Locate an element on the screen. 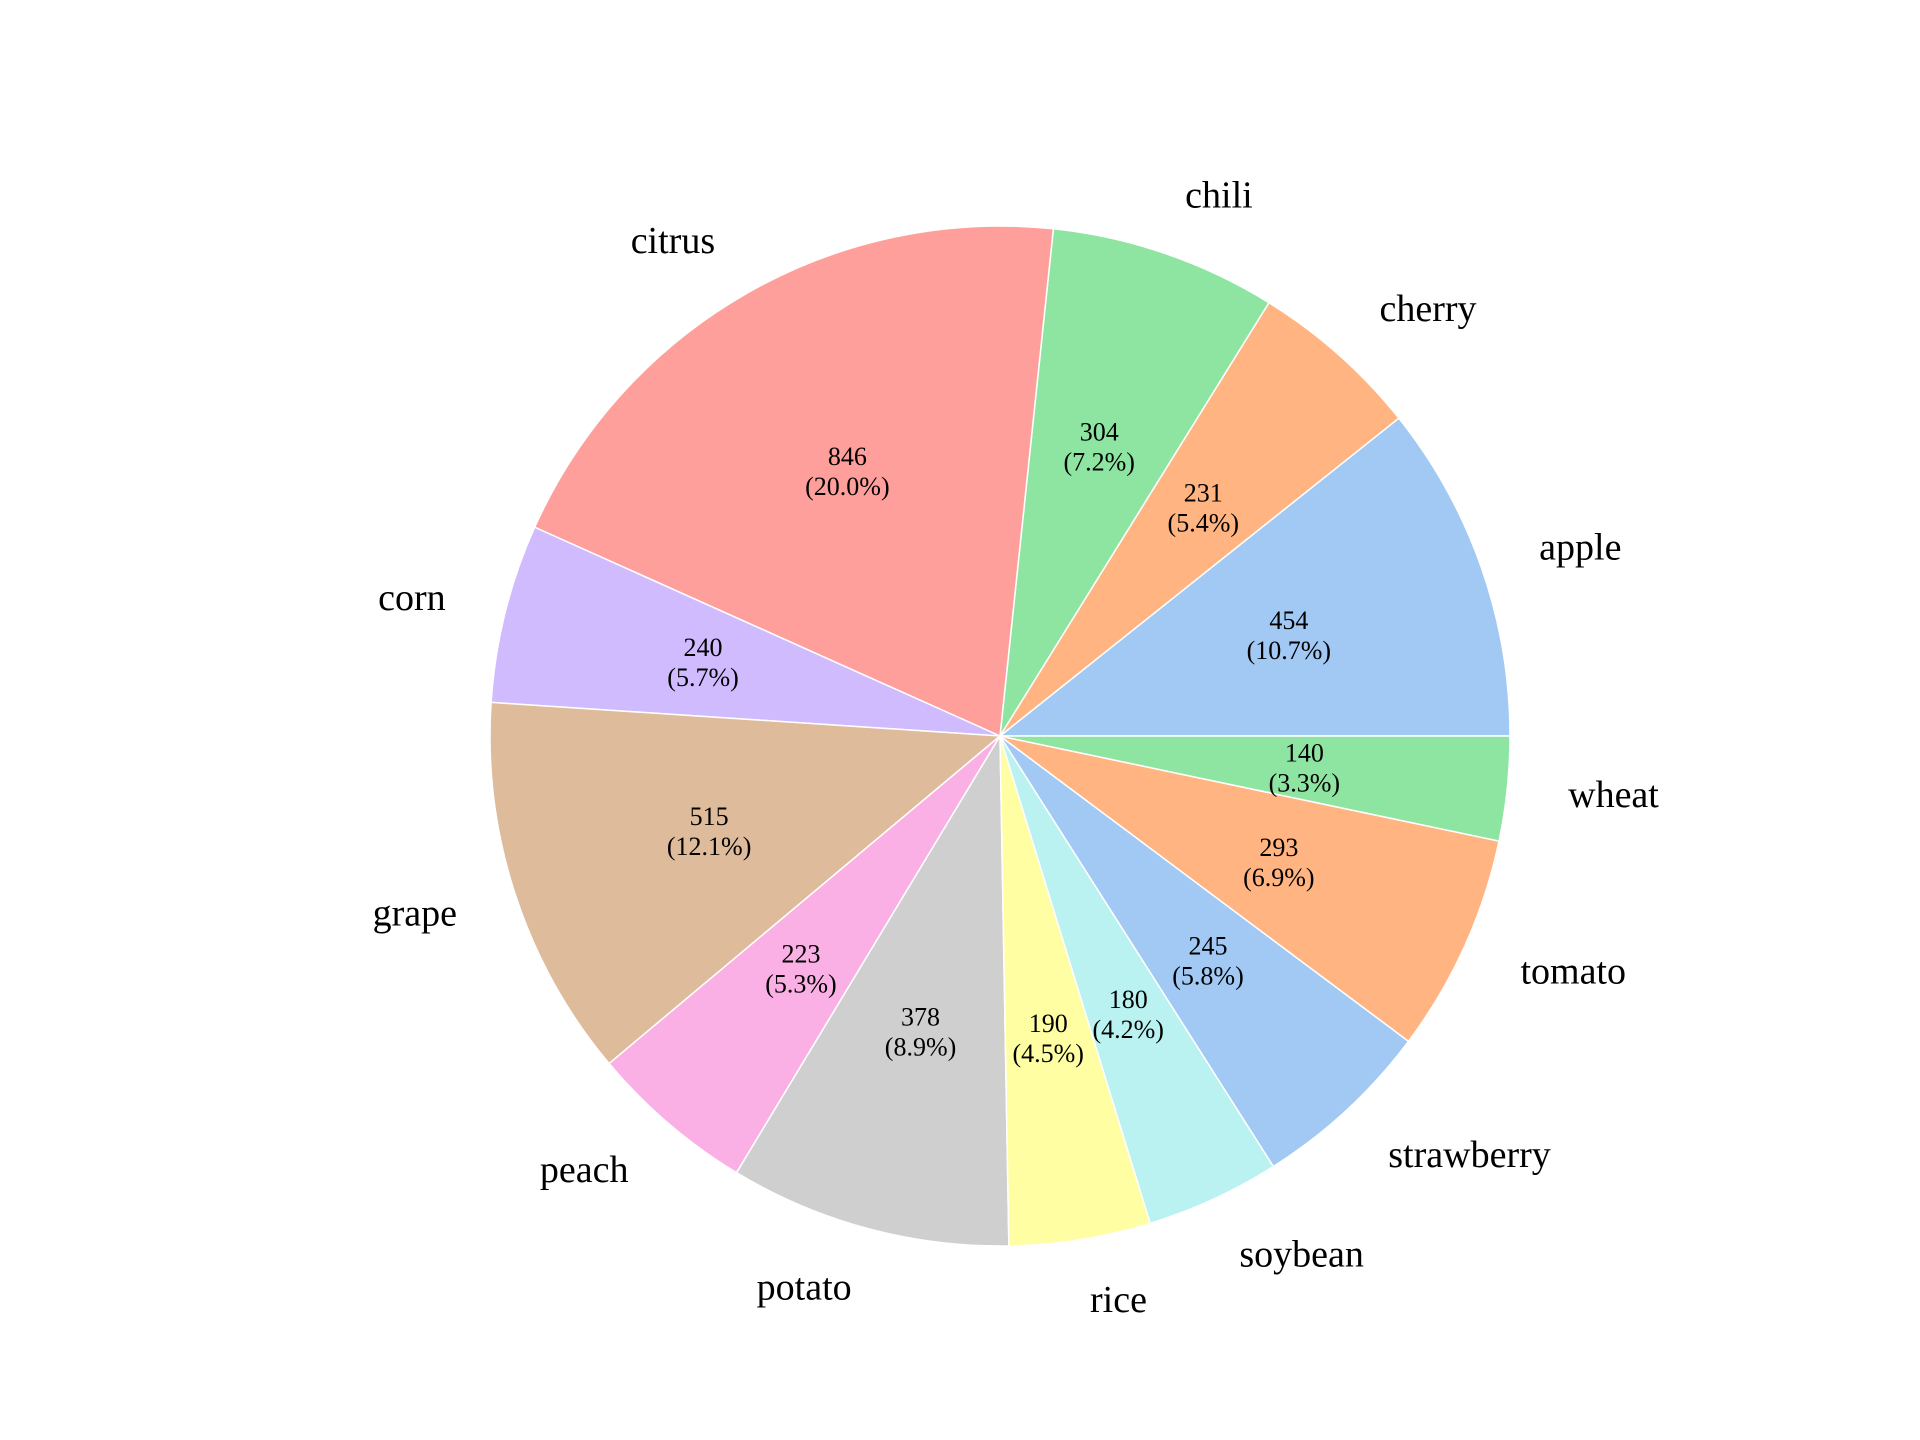  value-number-chili: 304 is located at coordinates (1099, 432).